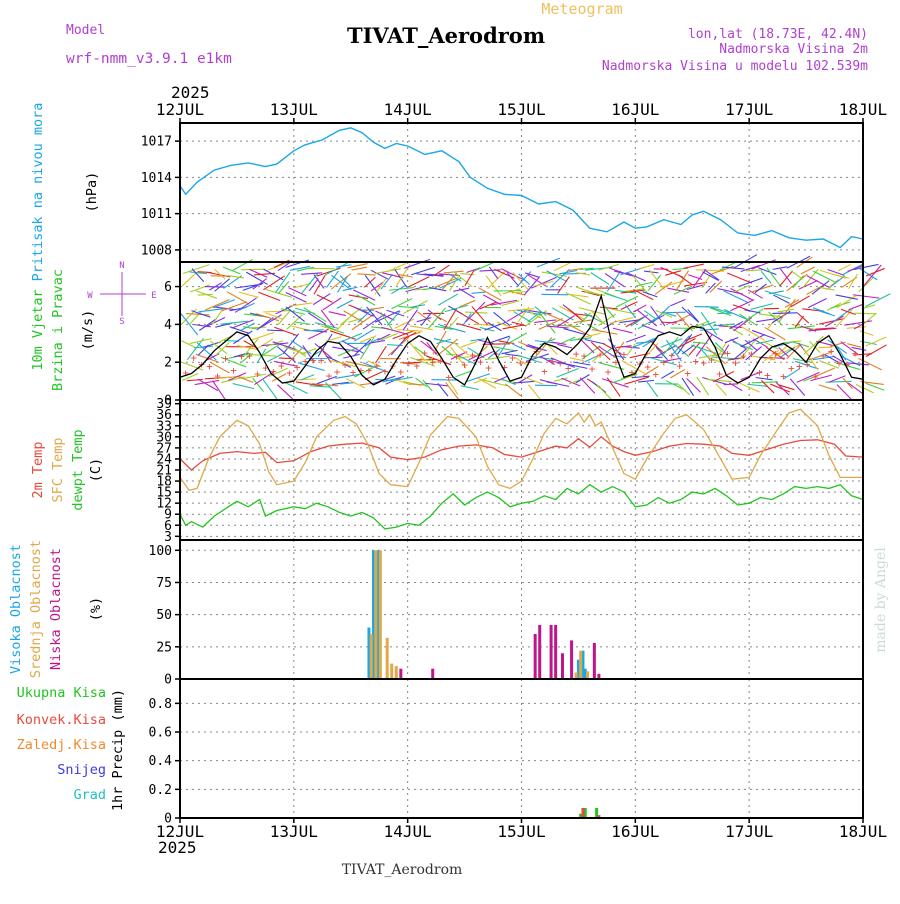  I want to click on wind-label: 10m Vjetar, so click(38, 329).